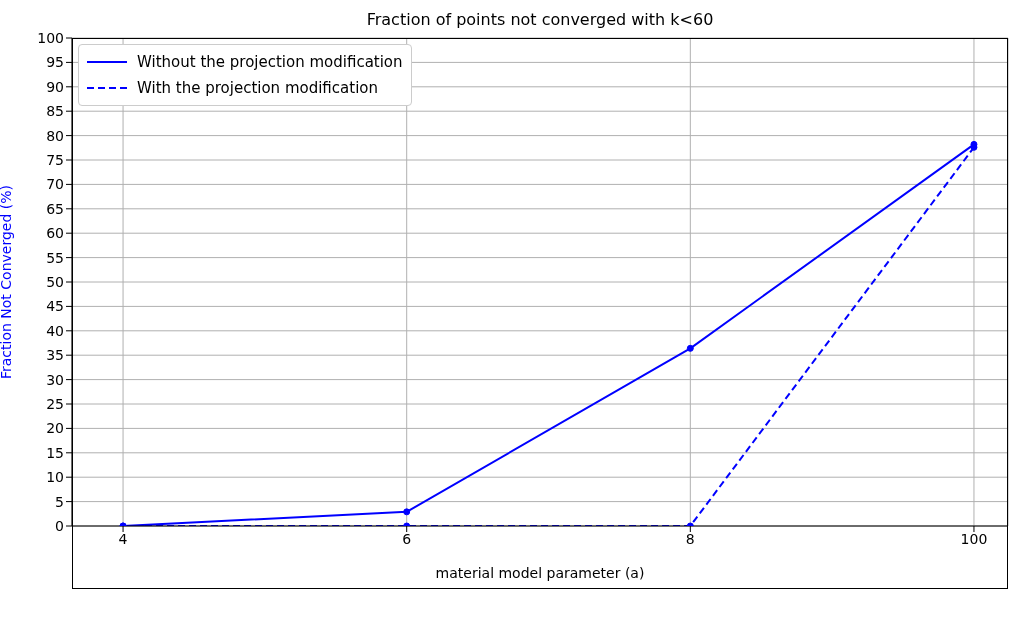 This screenshot has height=640, width=1009. I want to click on y-tick-label: 70, so click(55, 184).